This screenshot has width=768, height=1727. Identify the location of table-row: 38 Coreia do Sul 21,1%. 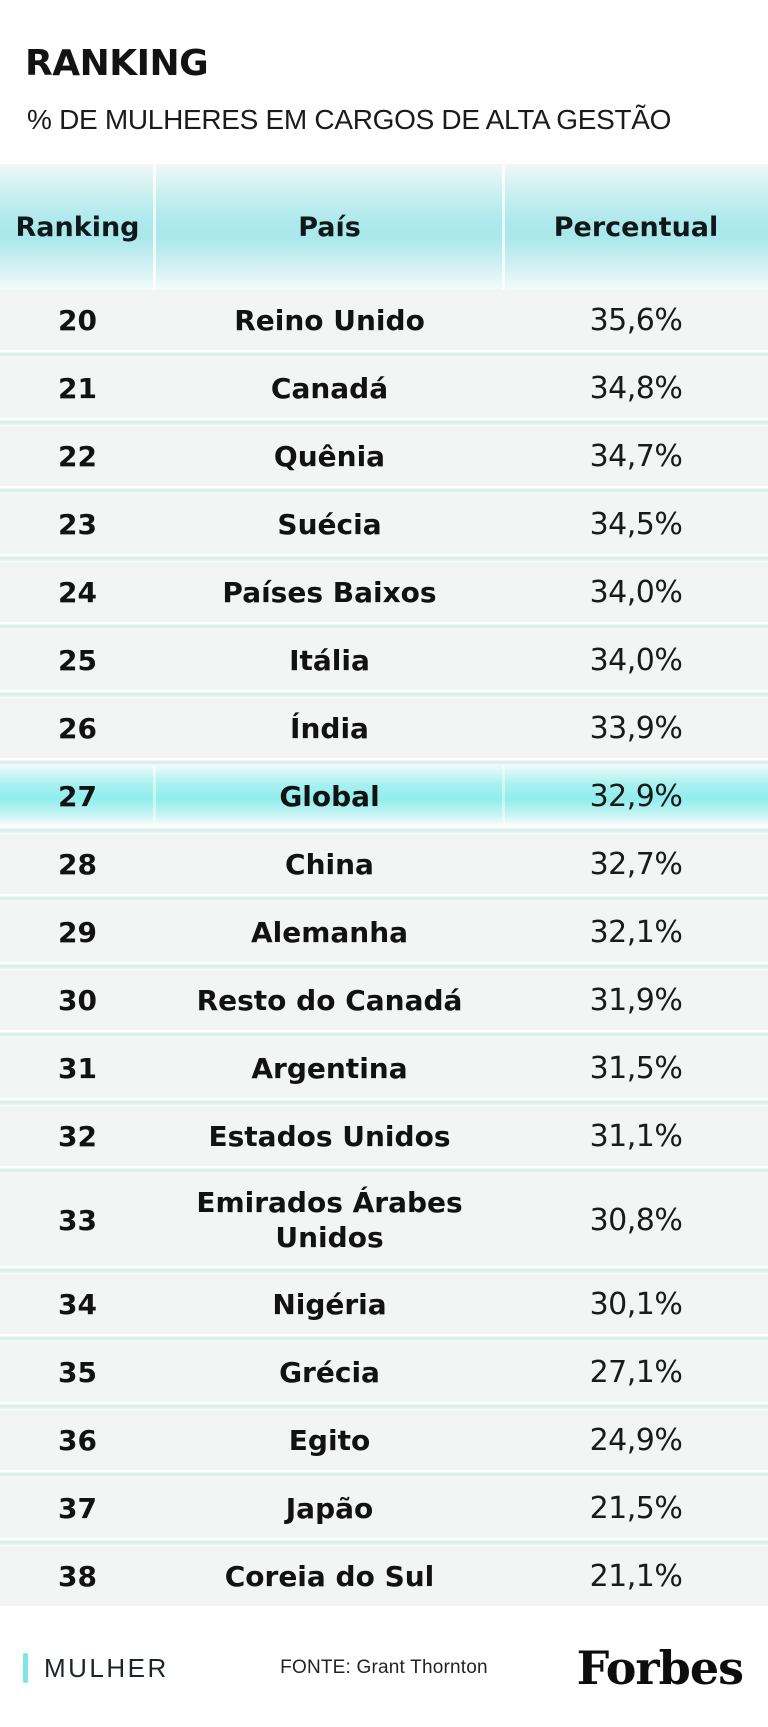
(384, 1576).